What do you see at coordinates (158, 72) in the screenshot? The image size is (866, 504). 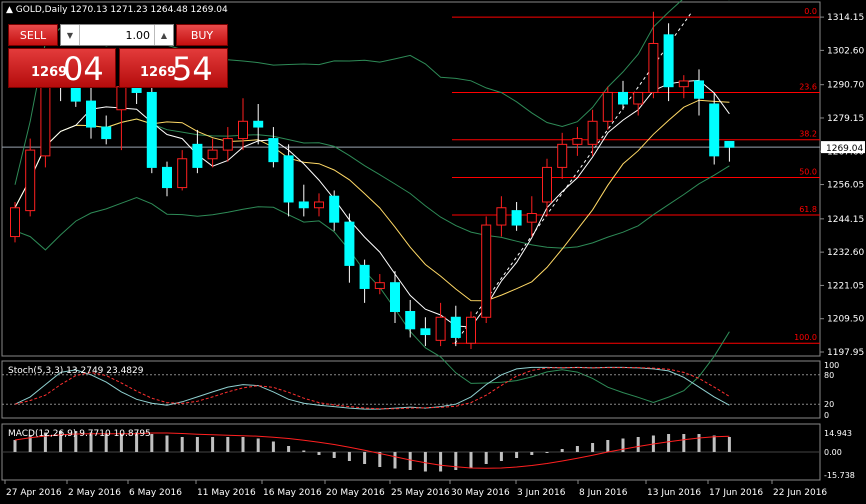 I see `buy-price-prefix: 1269` at bounding box center [158, 72].